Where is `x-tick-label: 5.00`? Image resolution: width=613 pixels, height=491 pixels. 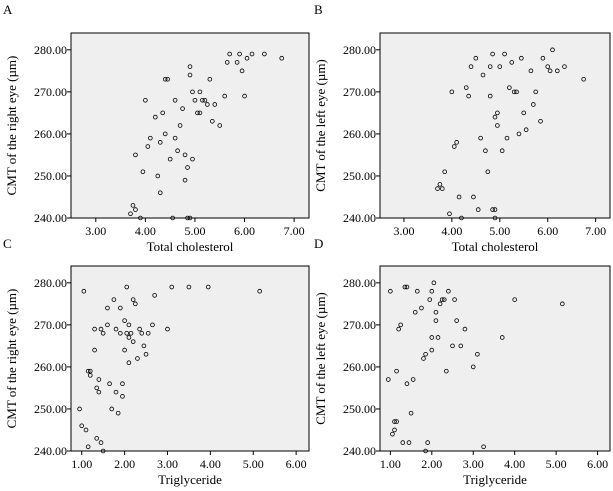 x-tick-label: 5.00 is located at coordinates (194, 231).